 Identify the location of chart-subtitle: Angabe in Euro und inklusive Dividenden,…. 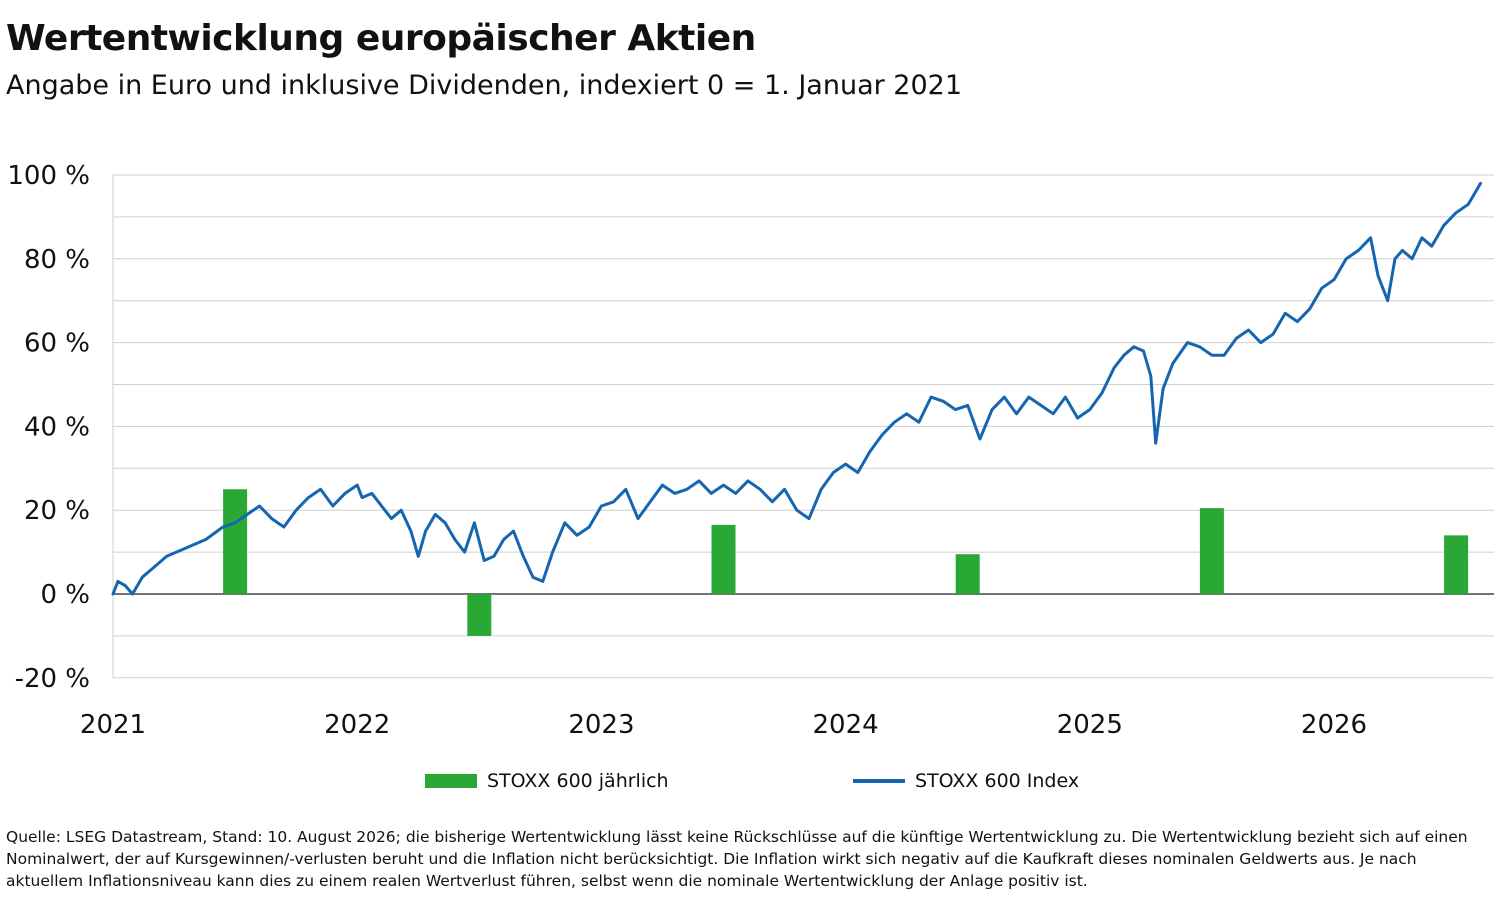
(484, 85).